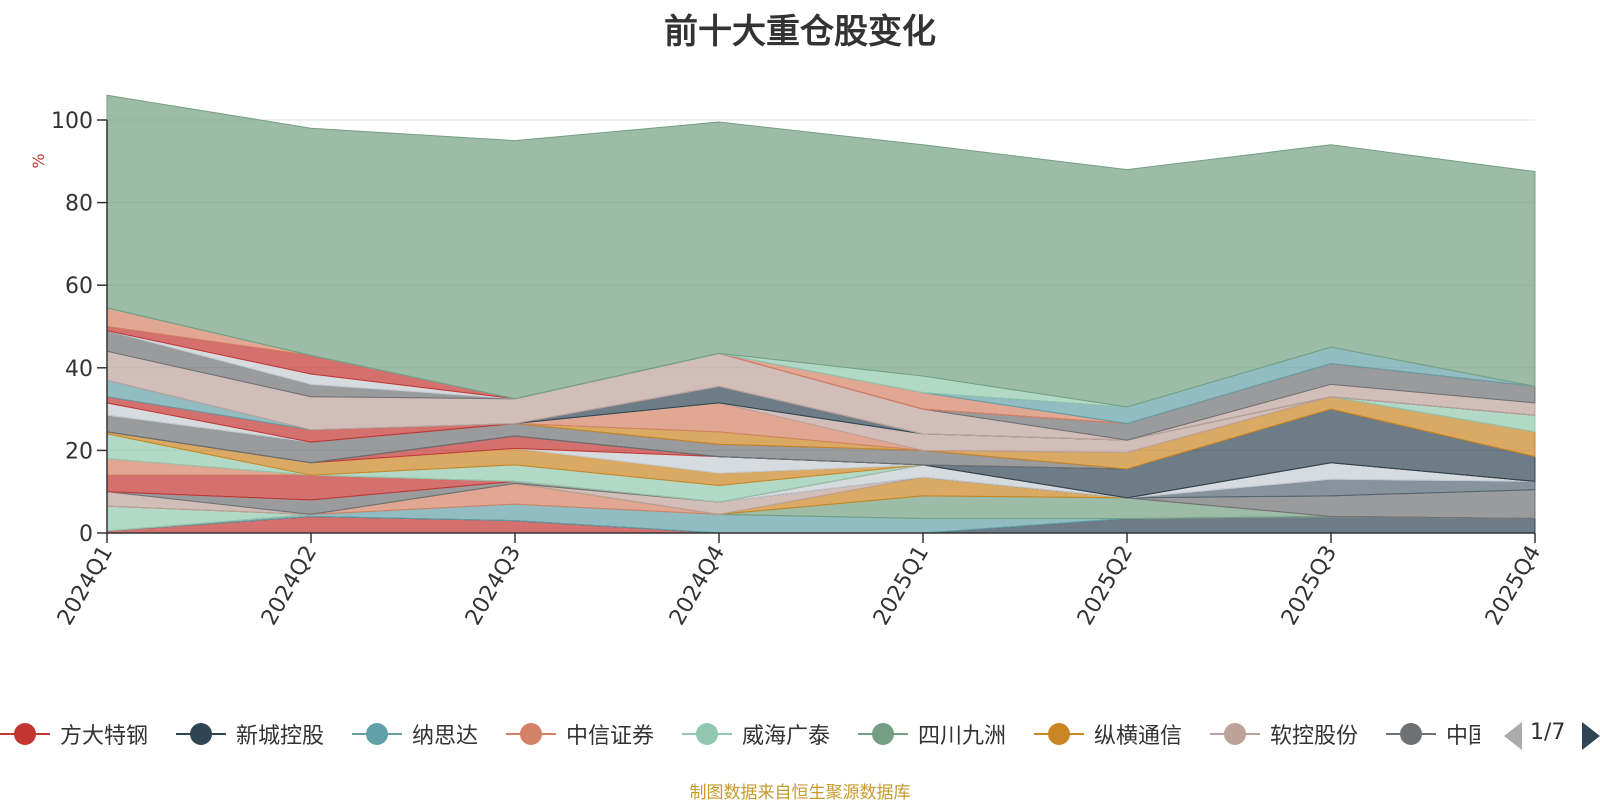  I want to click on legend-item: 中国中车, so click(1433, 734).